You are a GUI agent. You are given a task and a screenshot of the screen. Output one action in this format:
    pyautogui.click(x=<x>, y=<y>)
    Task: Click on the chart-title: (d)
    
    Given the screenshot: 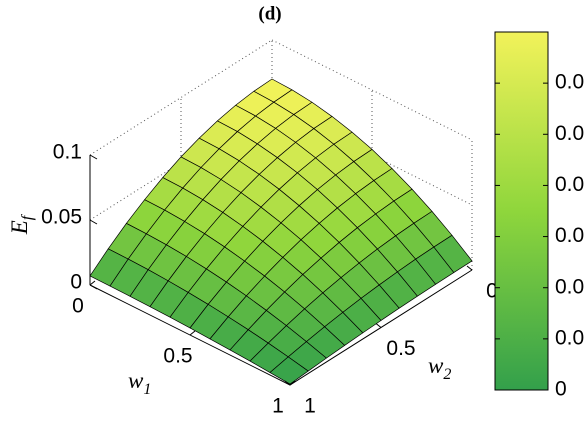 What is the action you would take?
    pyautogui.click(x=269, y=13)
    